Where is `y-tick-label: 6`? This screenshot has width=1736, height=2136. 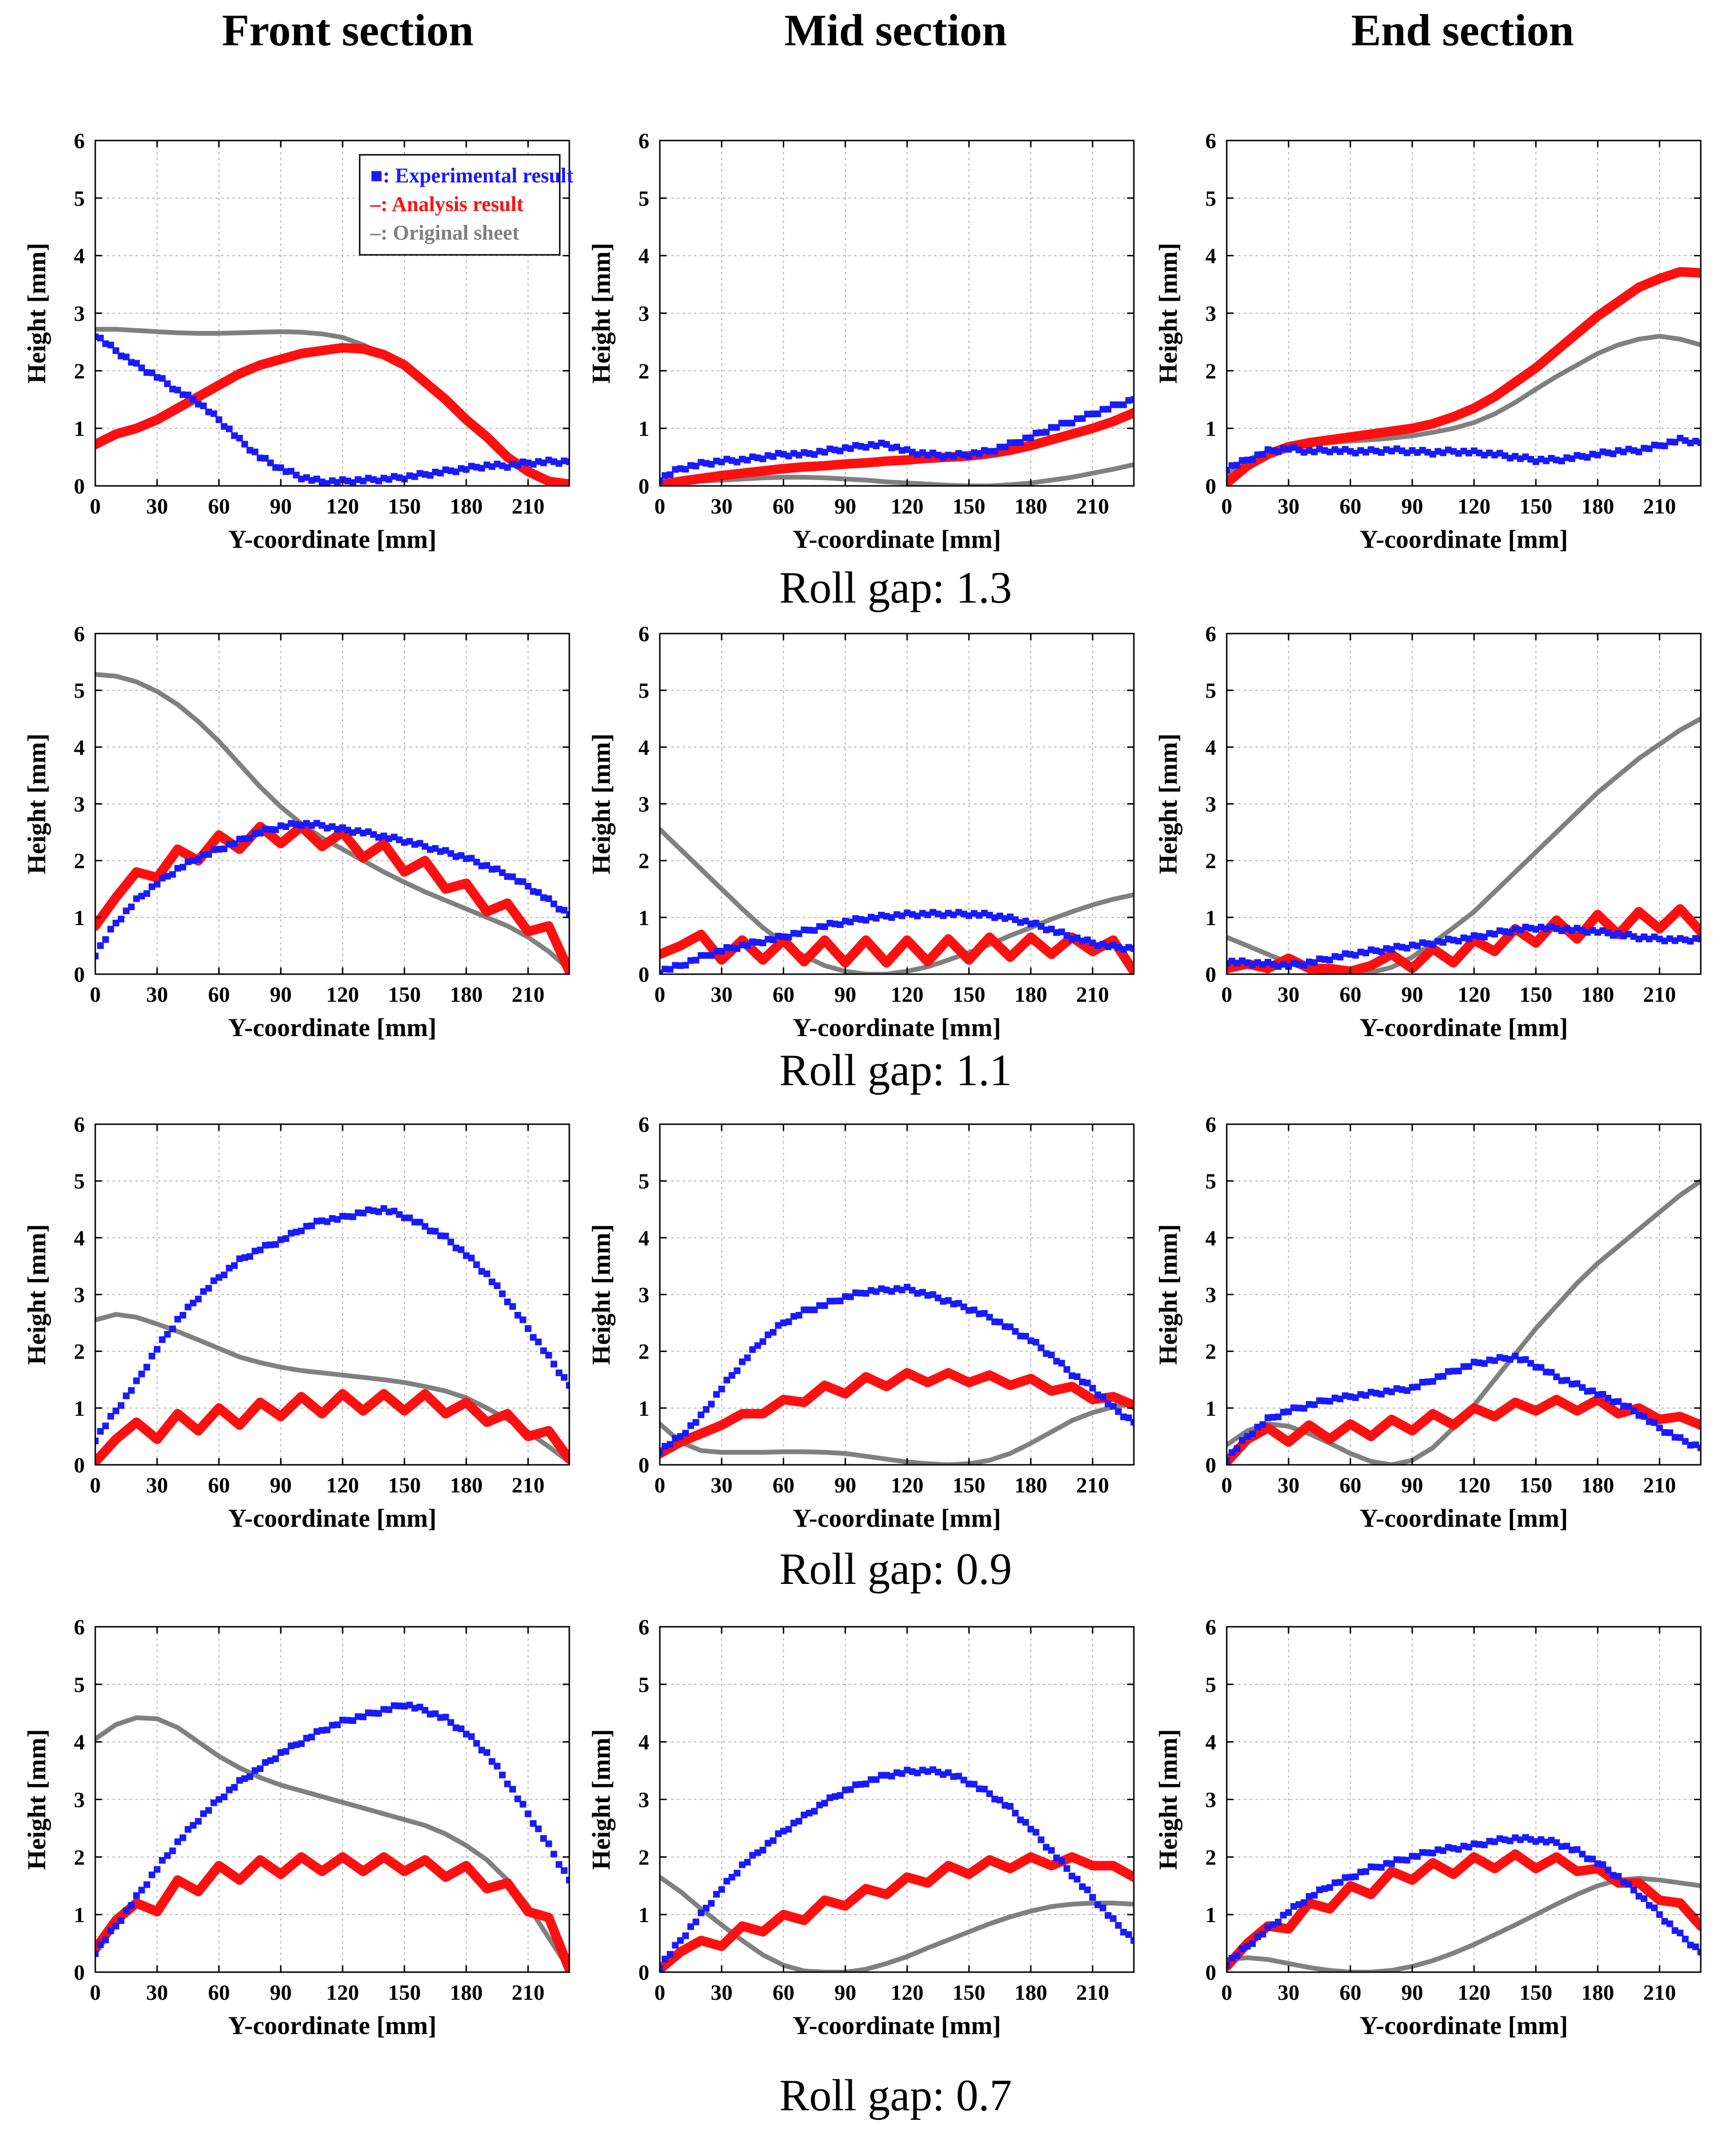 y-tick-label: 6 is located at coordinates (643, 1627).